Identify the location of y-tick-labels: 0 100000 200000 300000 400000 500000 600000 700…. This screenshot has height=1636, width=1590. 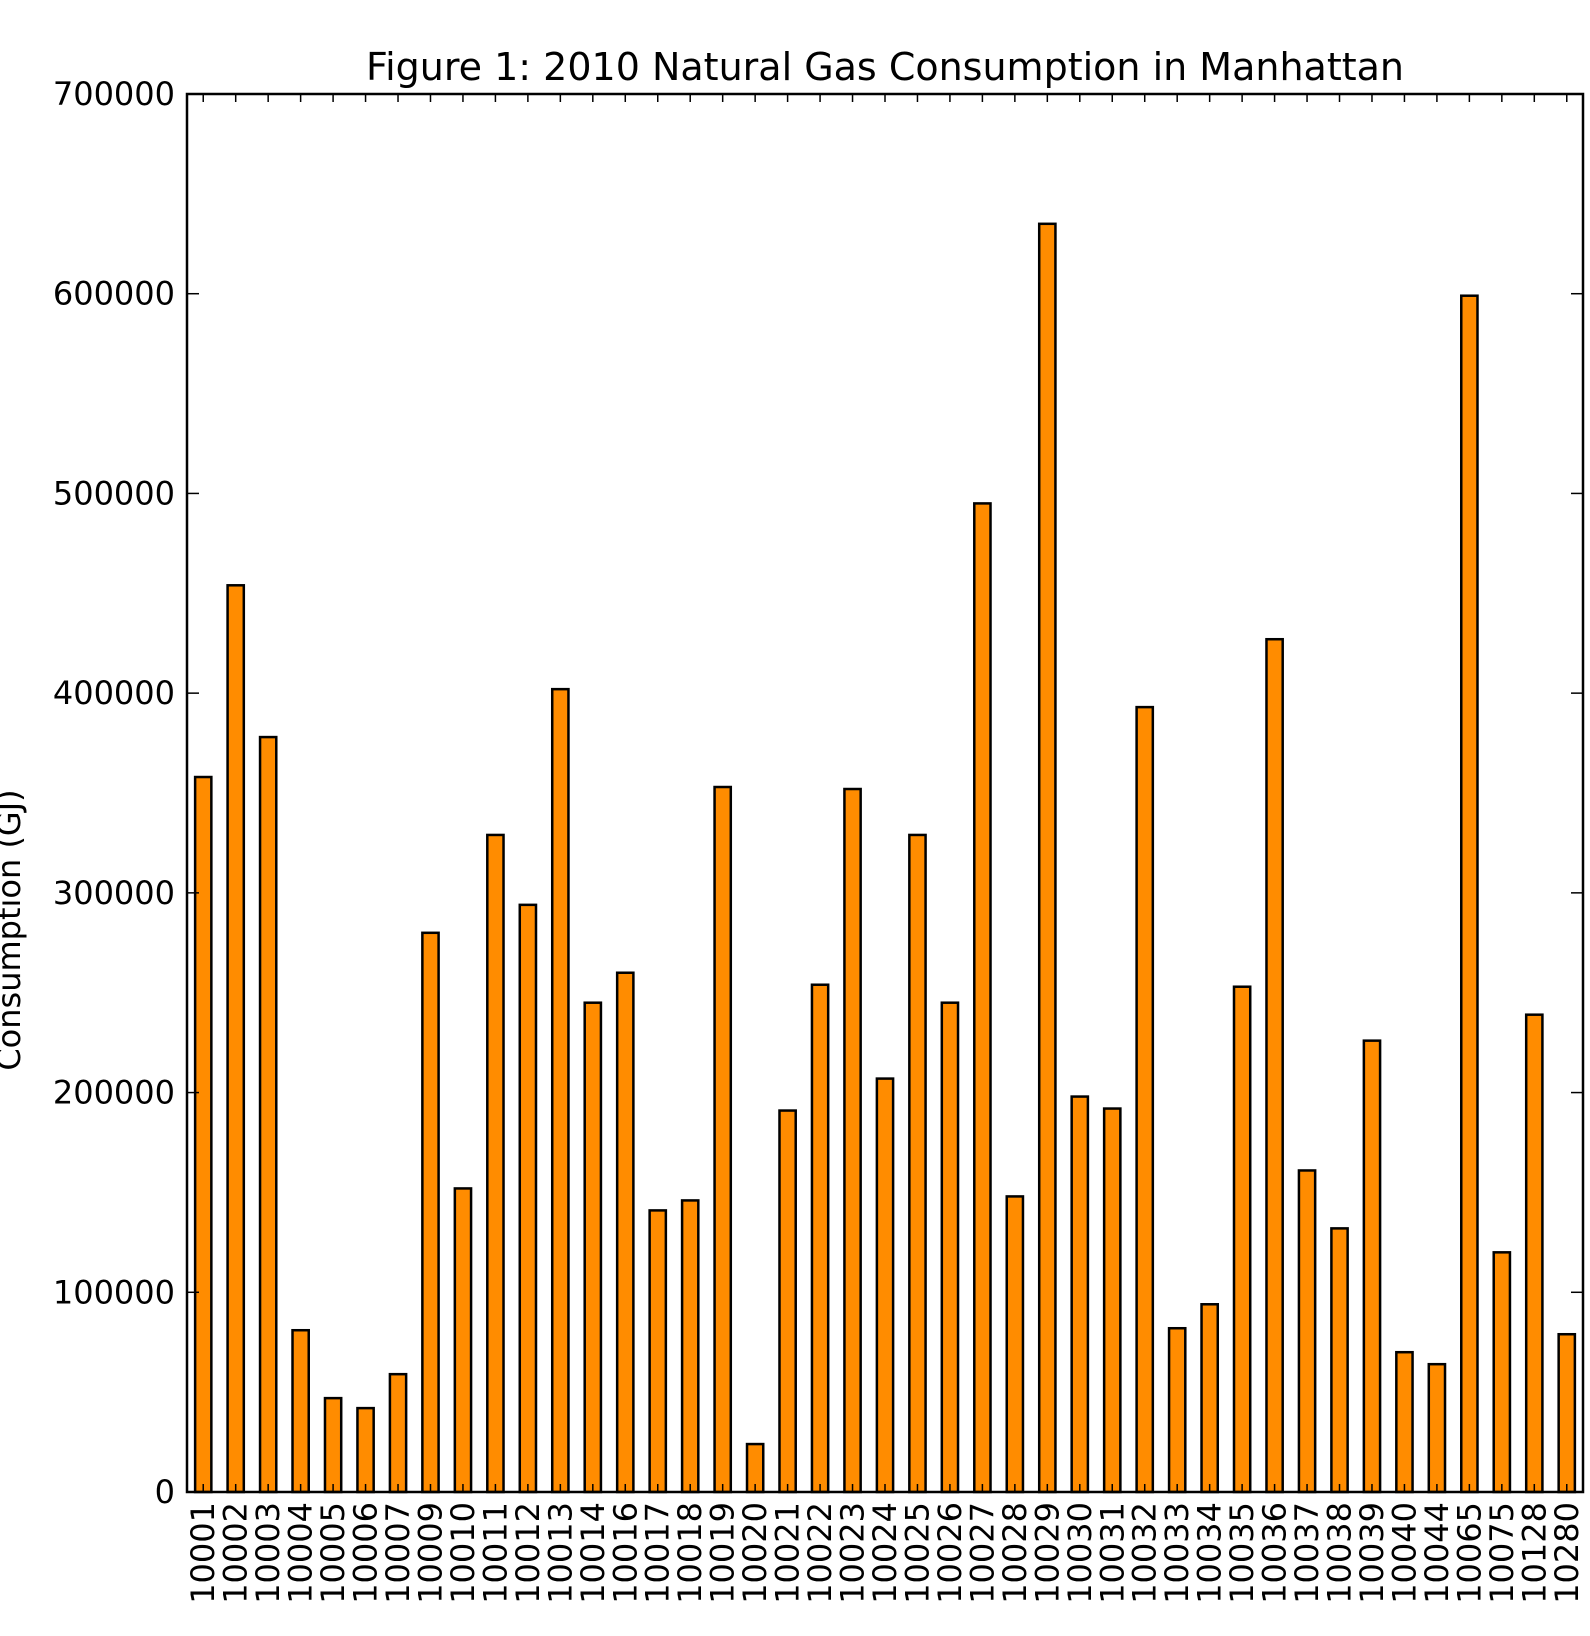
(114, 793).